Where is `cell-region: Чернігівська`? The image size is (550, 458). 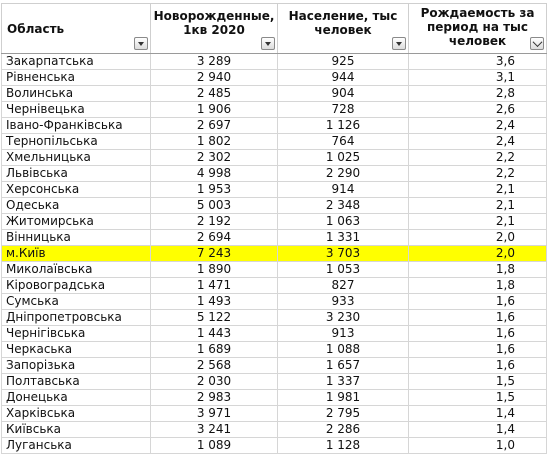
cell-region: Чернігівська is located at coordinates (76, 333).